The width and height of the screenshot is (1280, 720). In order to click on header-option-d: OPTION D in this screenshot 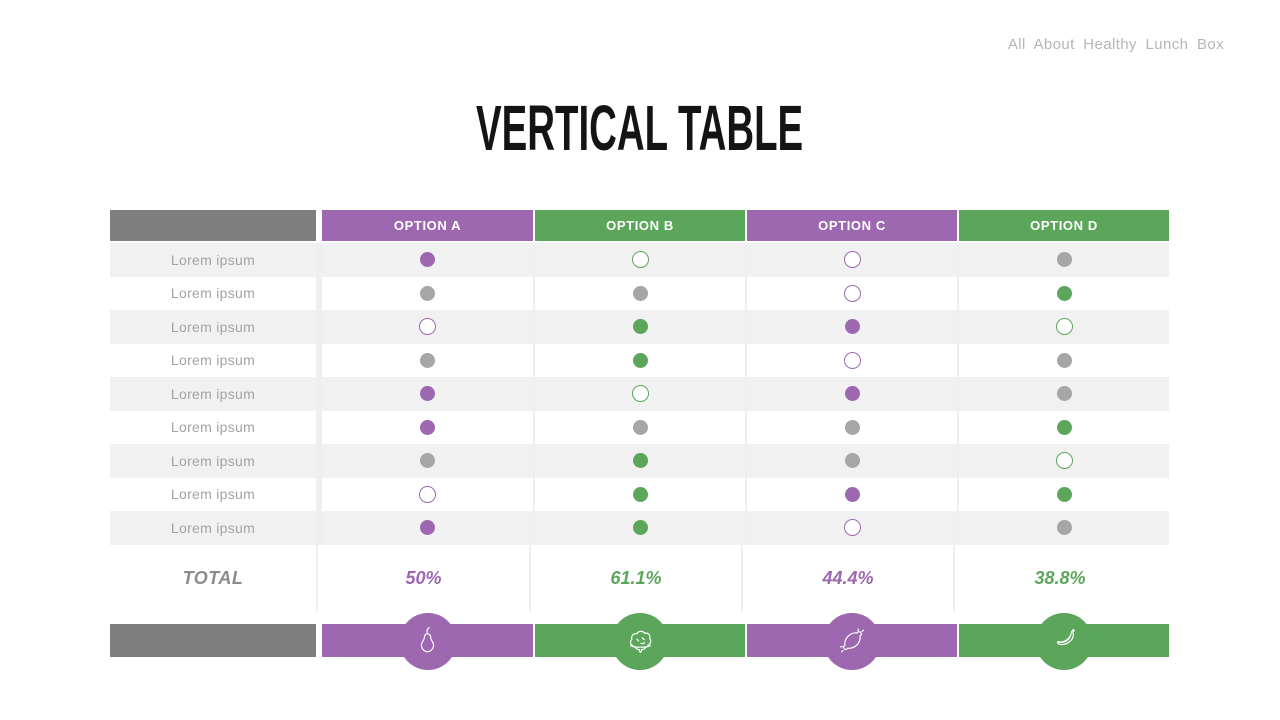, I will do `click(1064, 225)`.